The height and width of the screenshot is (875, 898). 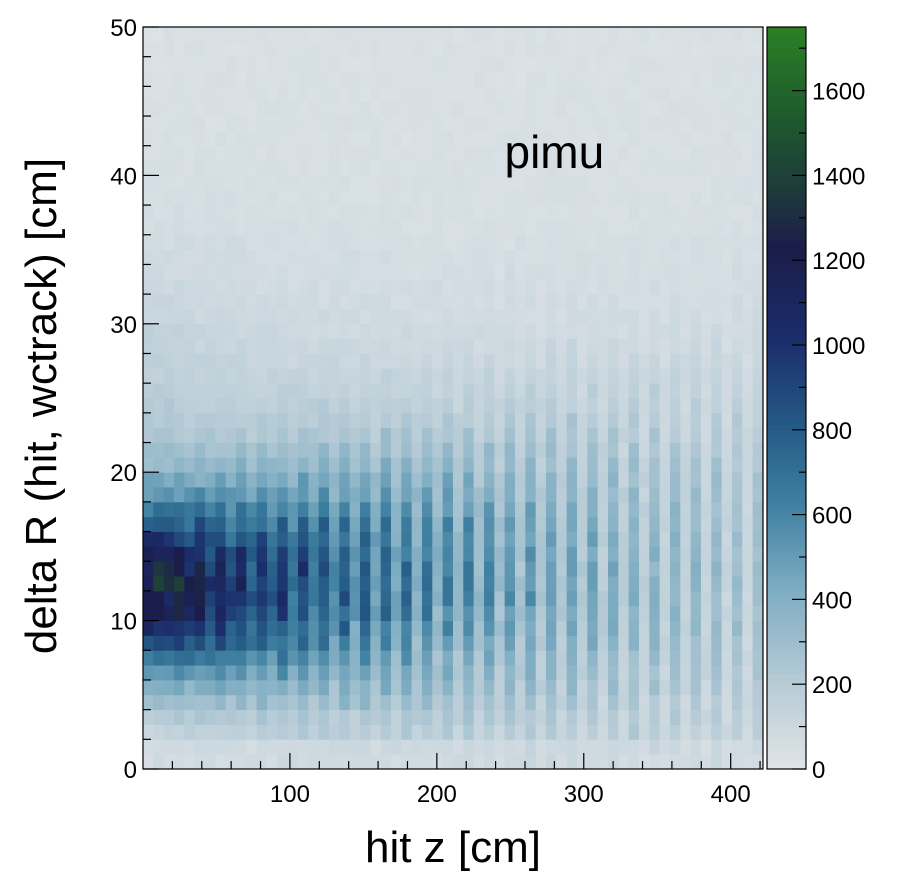 What do you see at coordinates (123, 622) in the screenshot?
I see `y-tick-label: 10` at bounding box center [123, 622].